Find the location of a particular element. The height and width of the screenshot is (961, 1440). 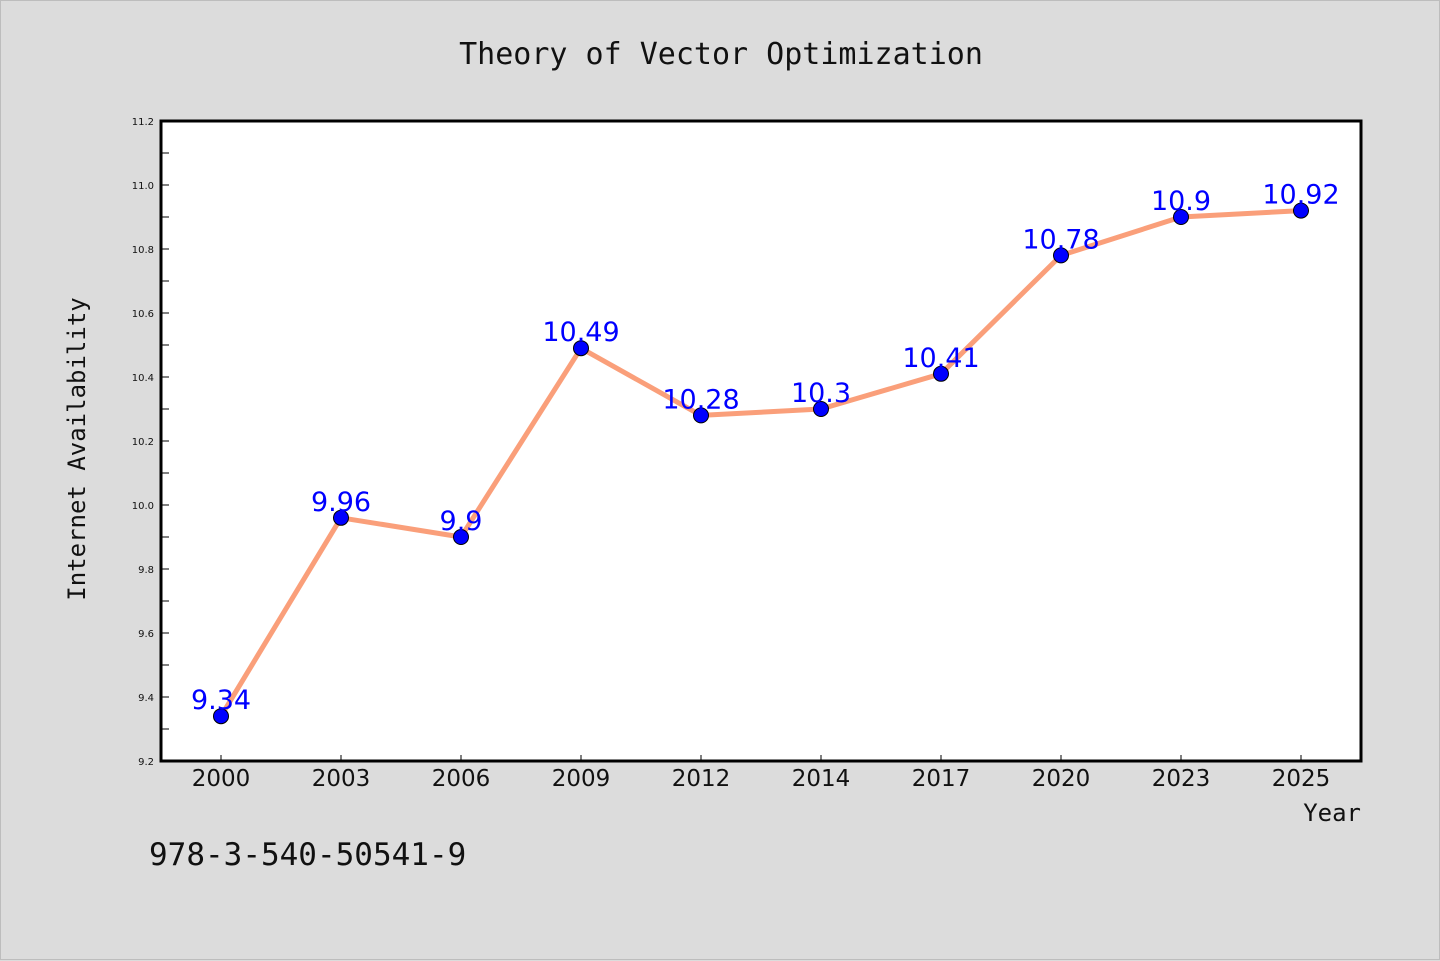

data-label: 9.34 is located at coordinates (221, 700).